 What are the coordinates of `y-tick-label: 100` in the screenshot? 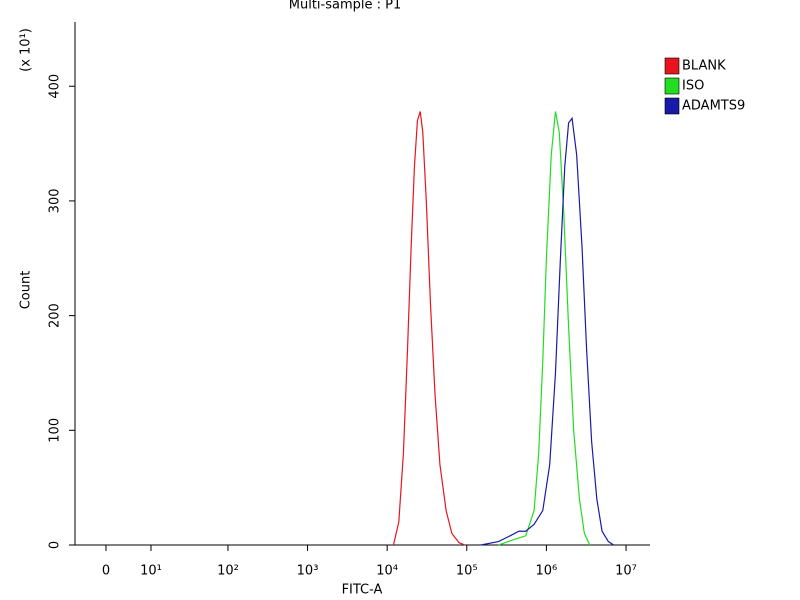 It's located at (55, 430).